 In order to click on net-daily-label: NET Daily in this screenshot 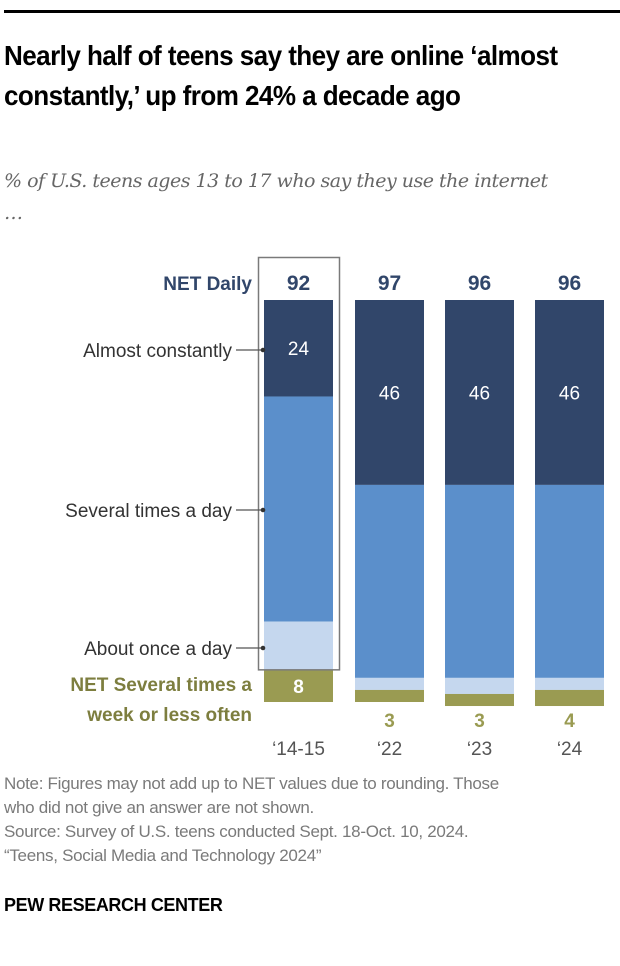, I will do `click(207, 284)`.